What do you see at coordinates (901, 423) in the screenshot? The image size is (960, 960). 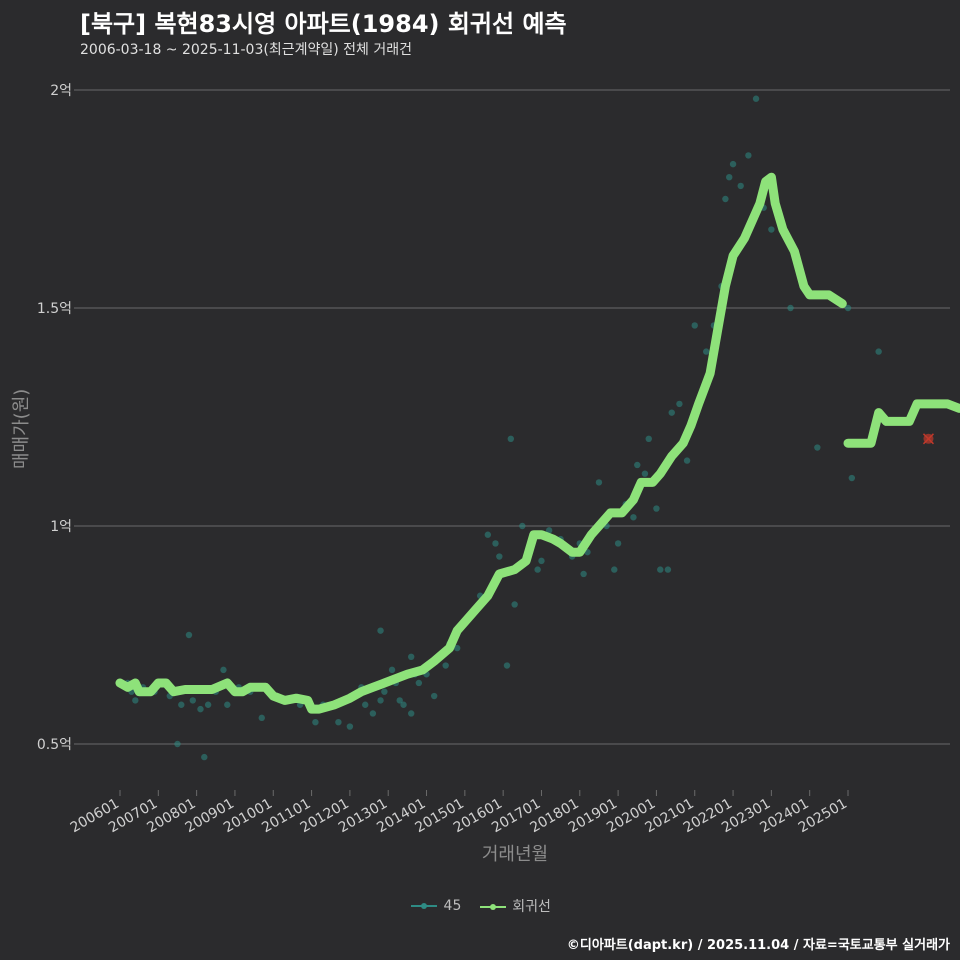 I see `regression-line` at bounding box center [901, 423].